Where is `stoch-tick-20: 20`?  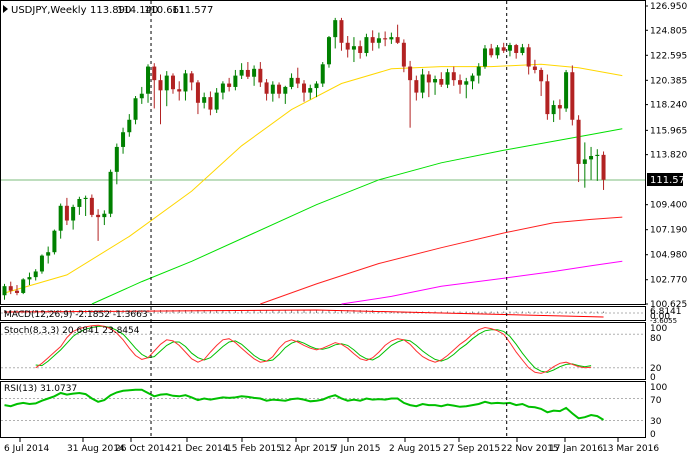 stoch-tick-20: 20 is located at coordinates (656, 369).